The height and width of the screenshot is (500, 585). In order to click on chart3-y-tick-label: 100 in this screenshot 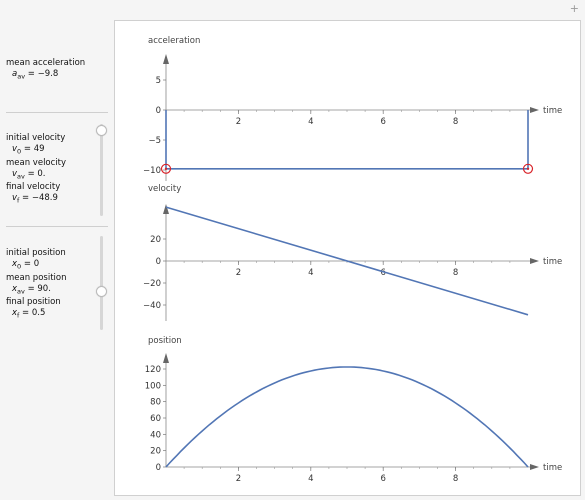, I will do `click(153, 386)`.